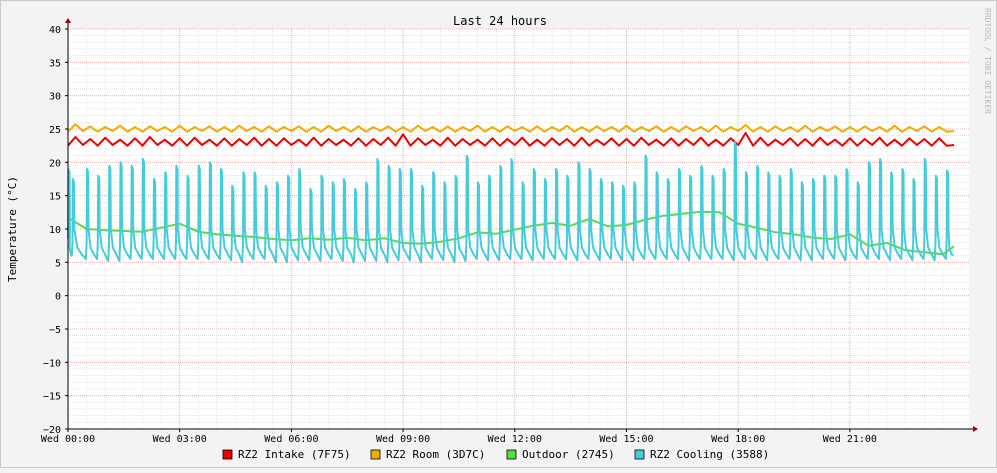  I want to click on y-tick-label: 35, so click(55, 63).